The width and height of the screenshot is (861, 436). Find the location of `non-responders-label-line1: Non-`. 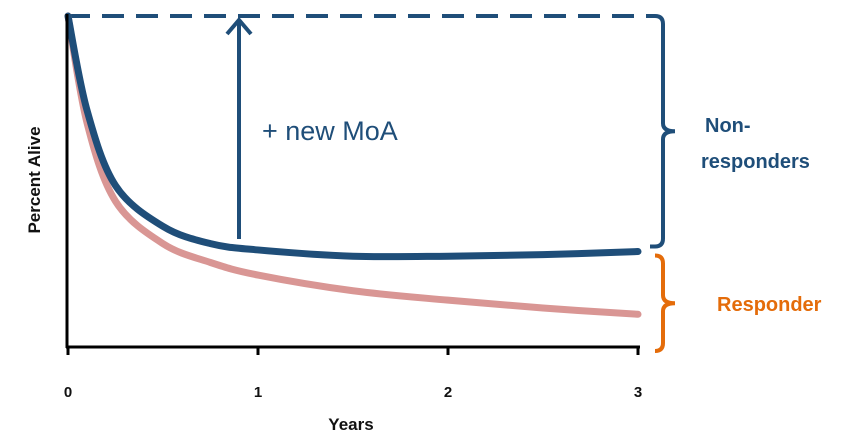

non-responders-label-line1: Non- is located at coordinates (728, 126).